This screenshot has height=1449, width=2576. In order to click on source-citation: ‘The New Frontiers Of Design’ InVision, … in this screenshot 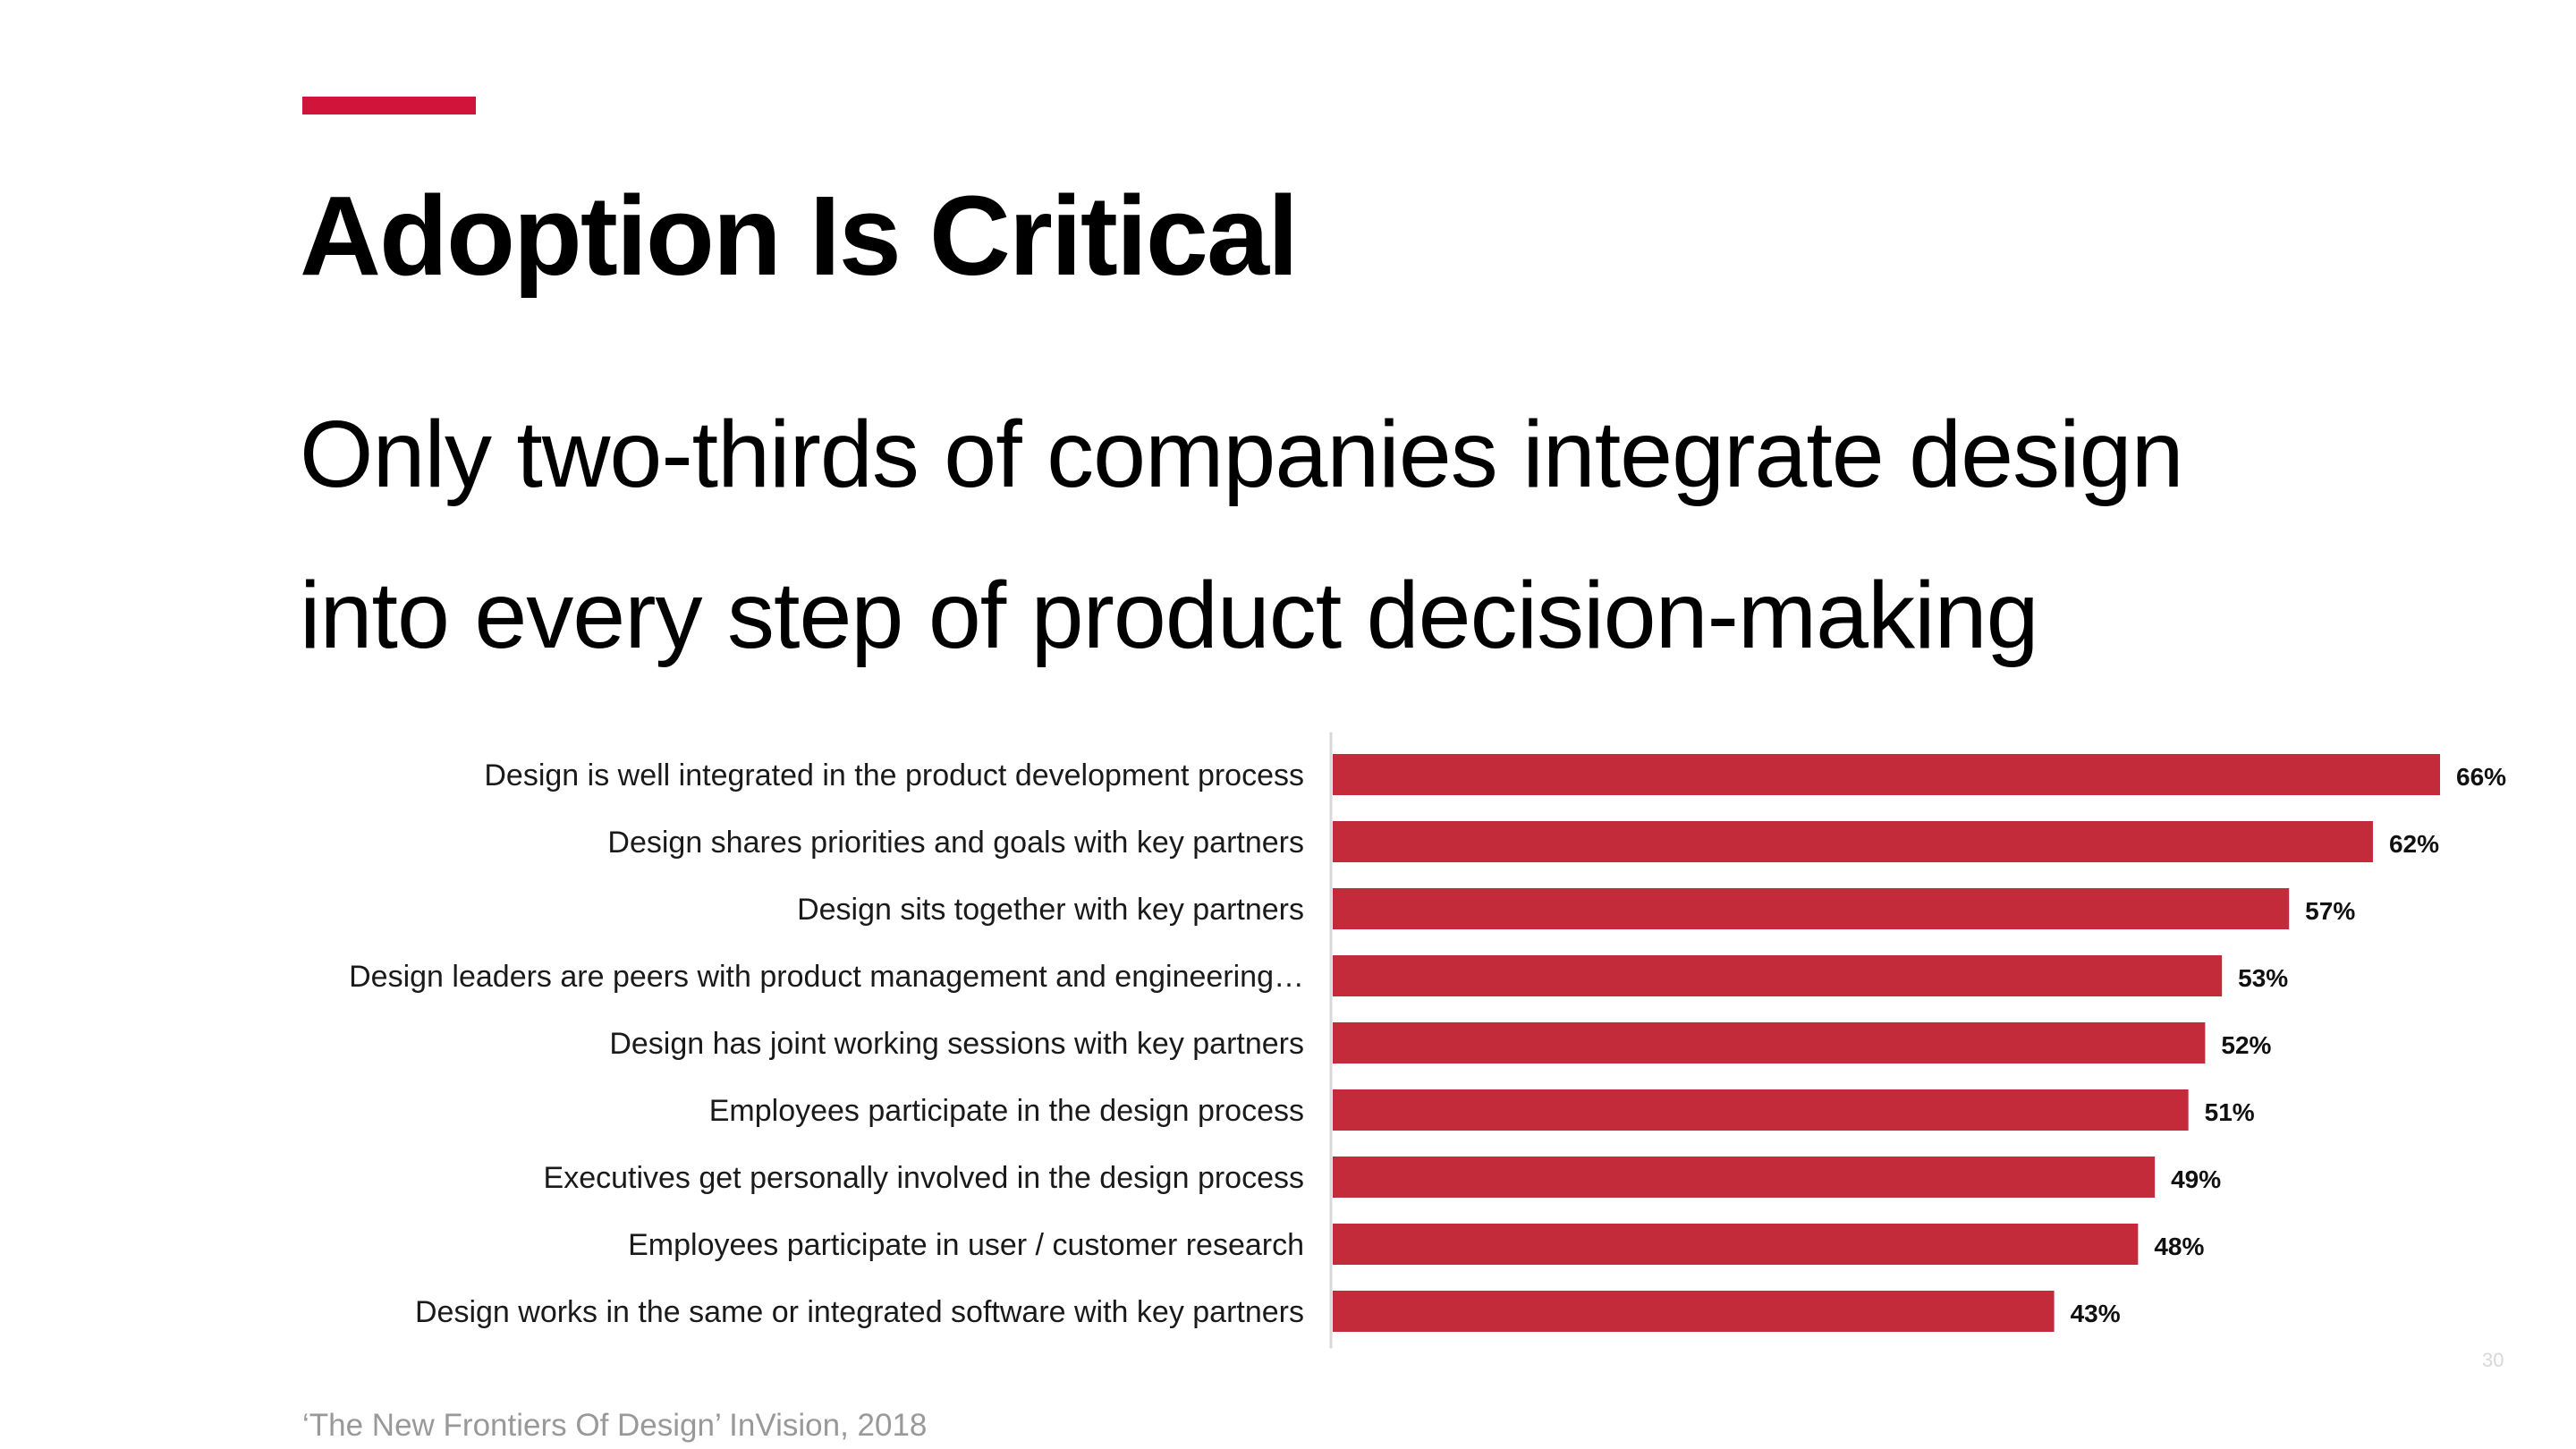, I will do `click(615, 1425)`.